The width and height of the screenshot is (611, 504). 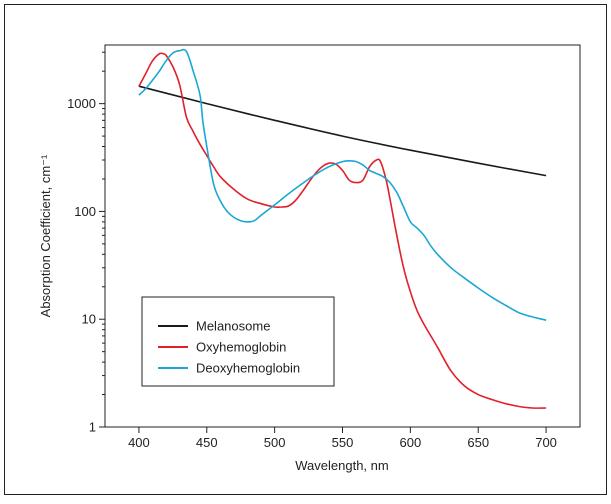 What do you see at coordinates (241, 347) in the screenshot?
I see `legend-label-oxyhemoglobin: Oxyhemoglobin` at bounding box center [241, 347].